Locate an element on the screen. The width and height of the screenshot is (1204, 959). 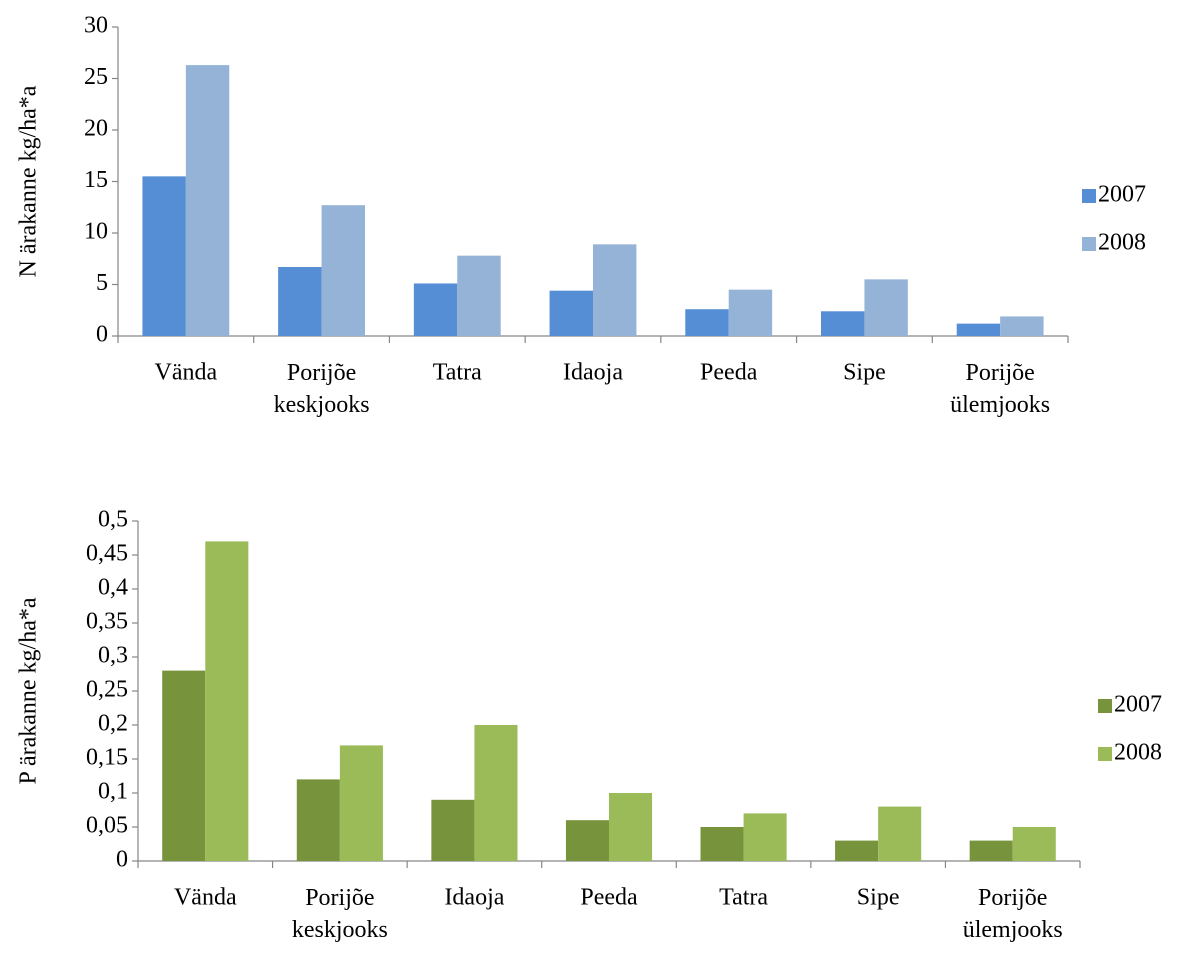
y-tick-label: 0,35 is located at coordinates (107, 622).